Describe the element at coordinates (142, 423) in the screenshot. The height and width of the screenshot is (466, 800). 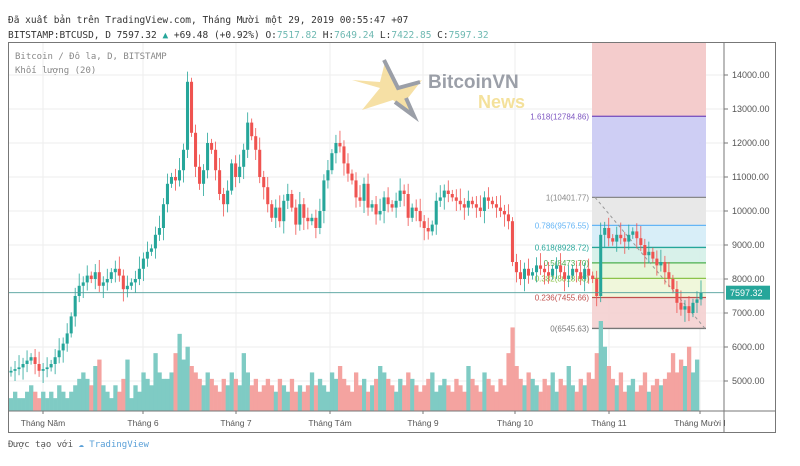
I see `svg-text: Tháng 6` at that location.